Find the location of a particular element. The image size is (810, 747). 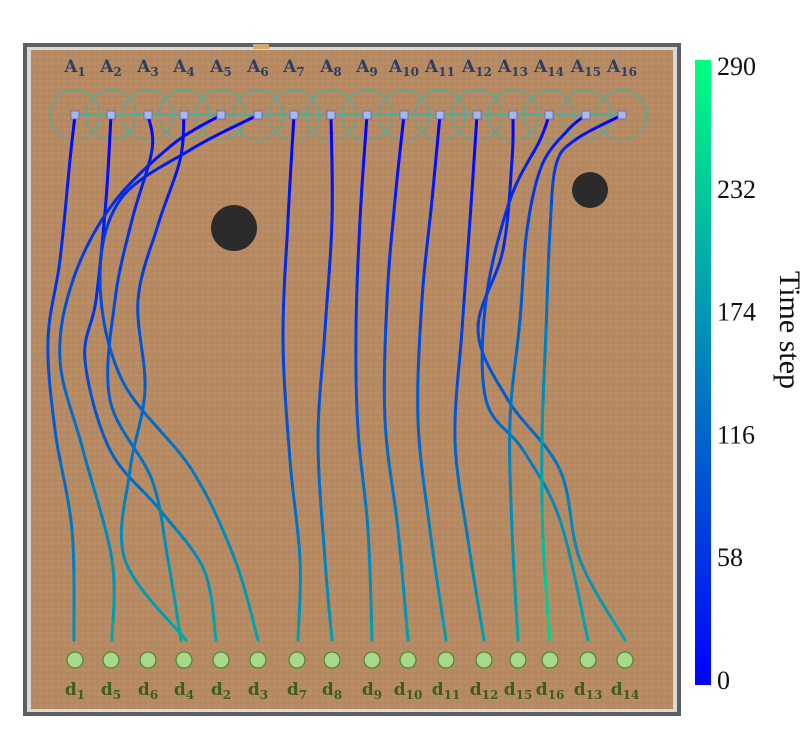

colorbar: 290 232 174 116 58 0 Time step is located at coordinates (750, 373).